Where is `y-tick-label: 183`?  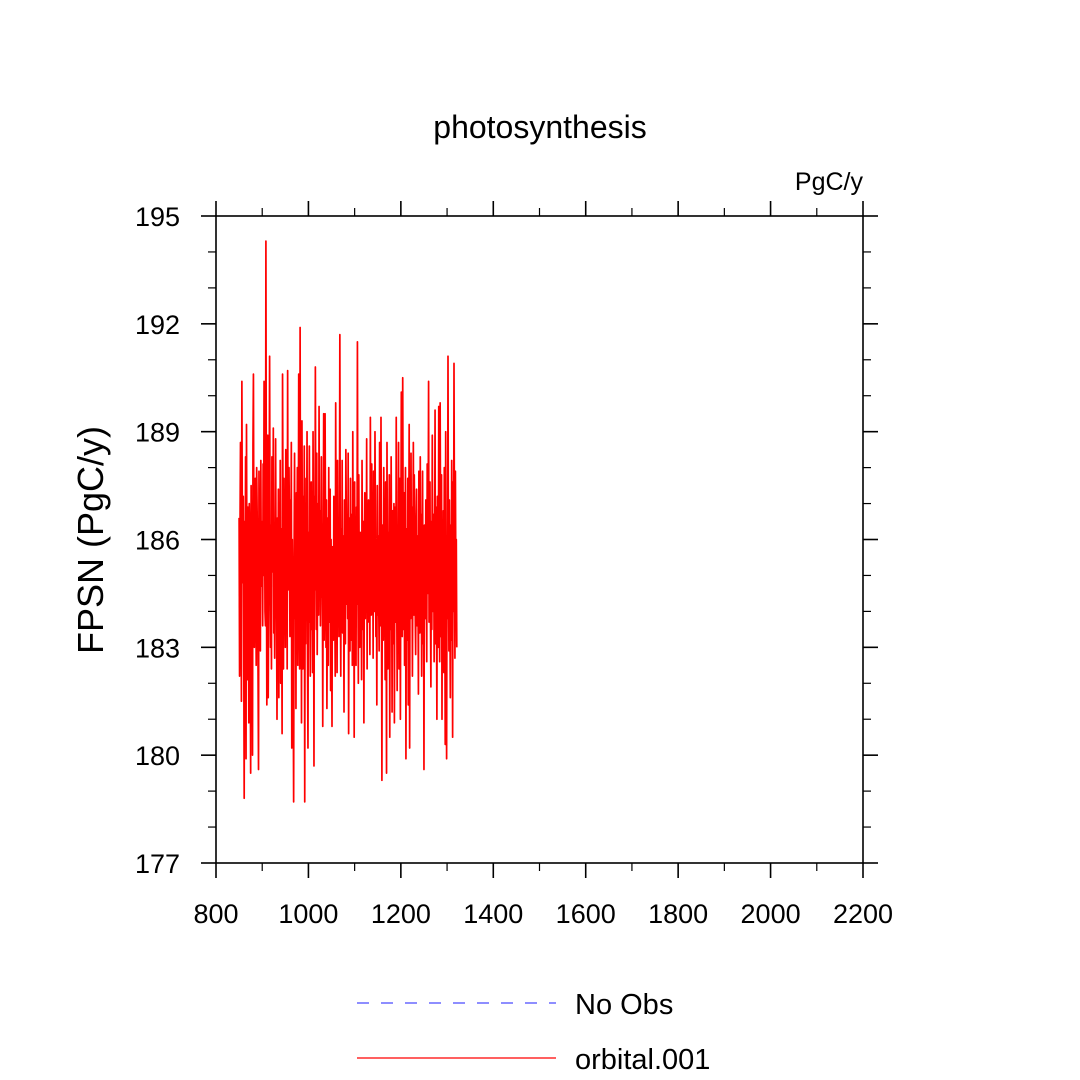
y-tick-label: 183 is located at coordinates (157, 648).